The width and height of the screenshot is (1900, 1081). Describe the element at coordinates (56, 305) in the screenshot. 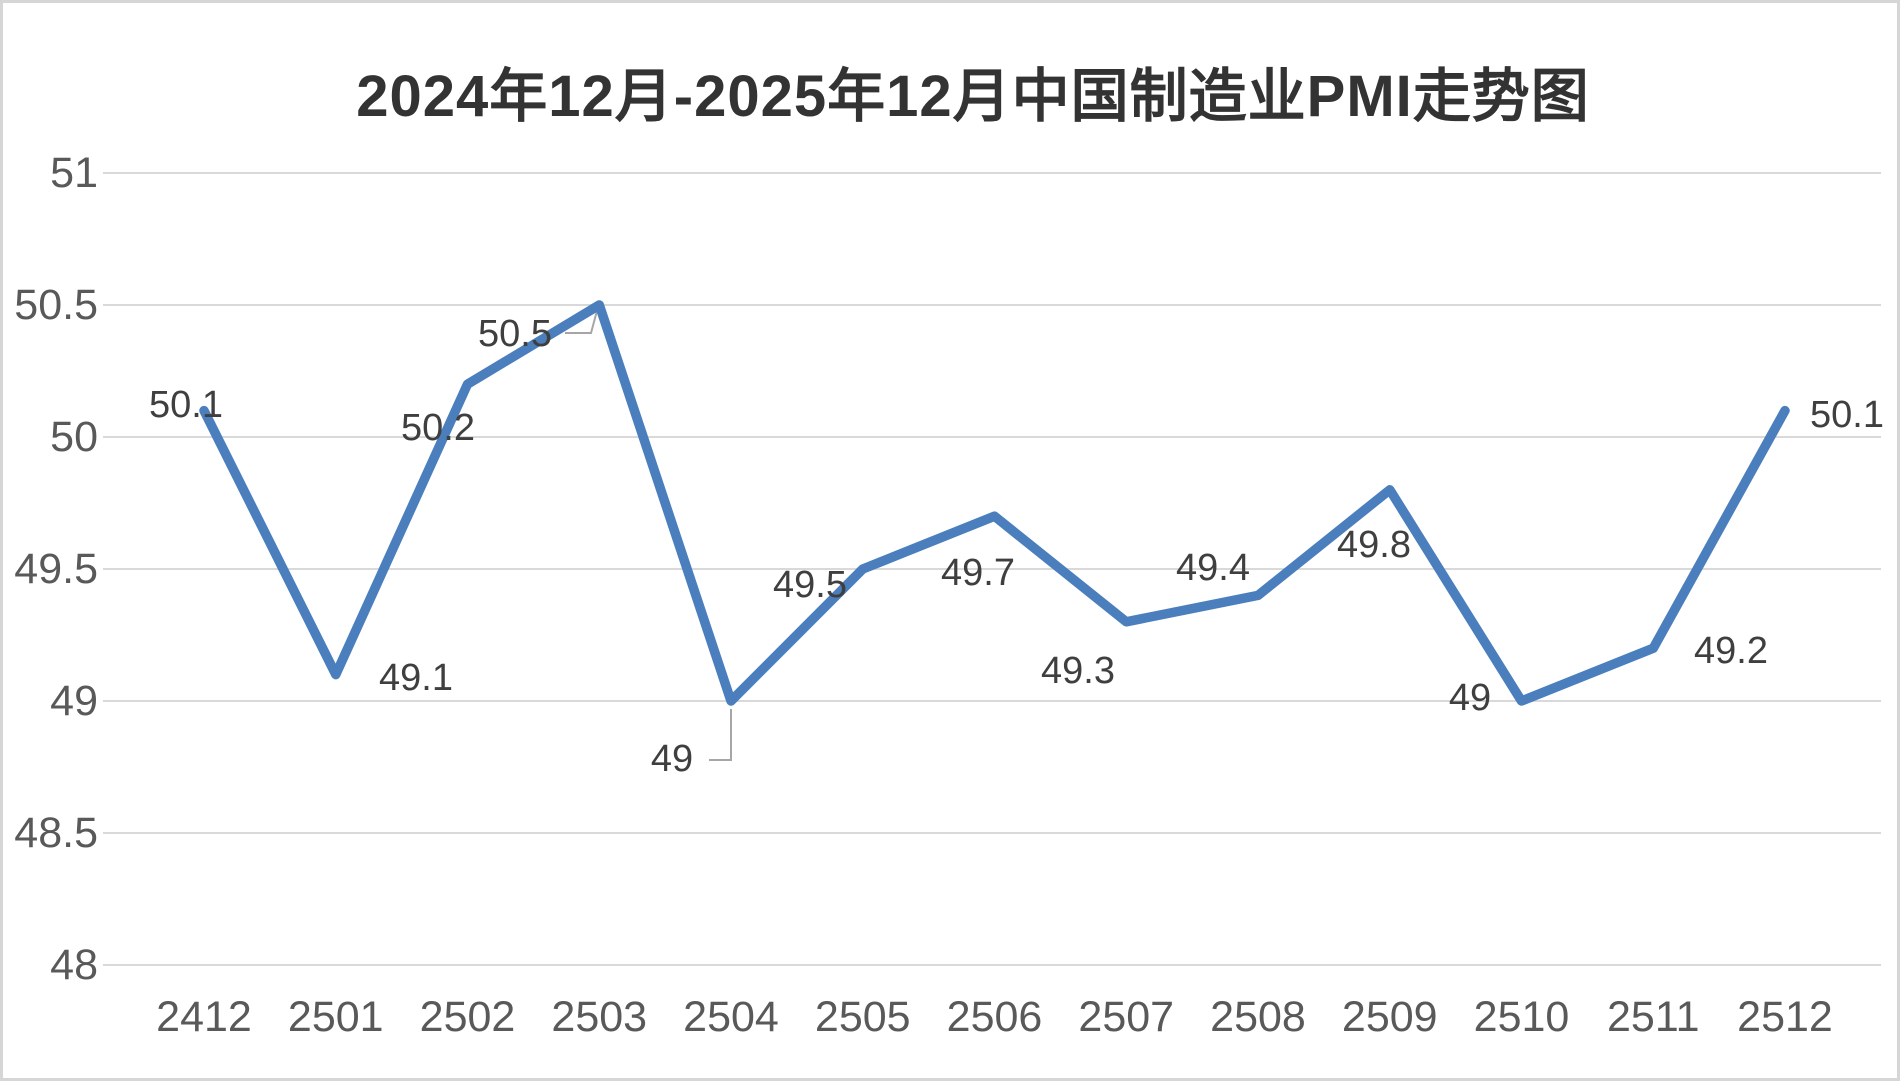

I see `y-tick-label: 50.5` at that location.